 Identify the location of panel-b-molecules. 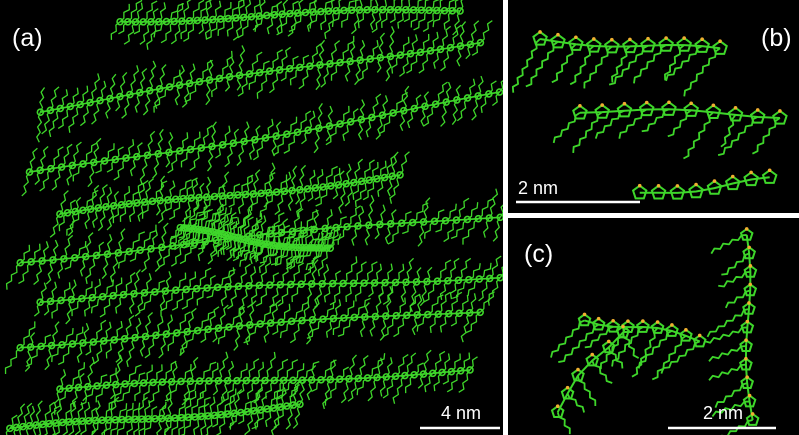
(649, 115).